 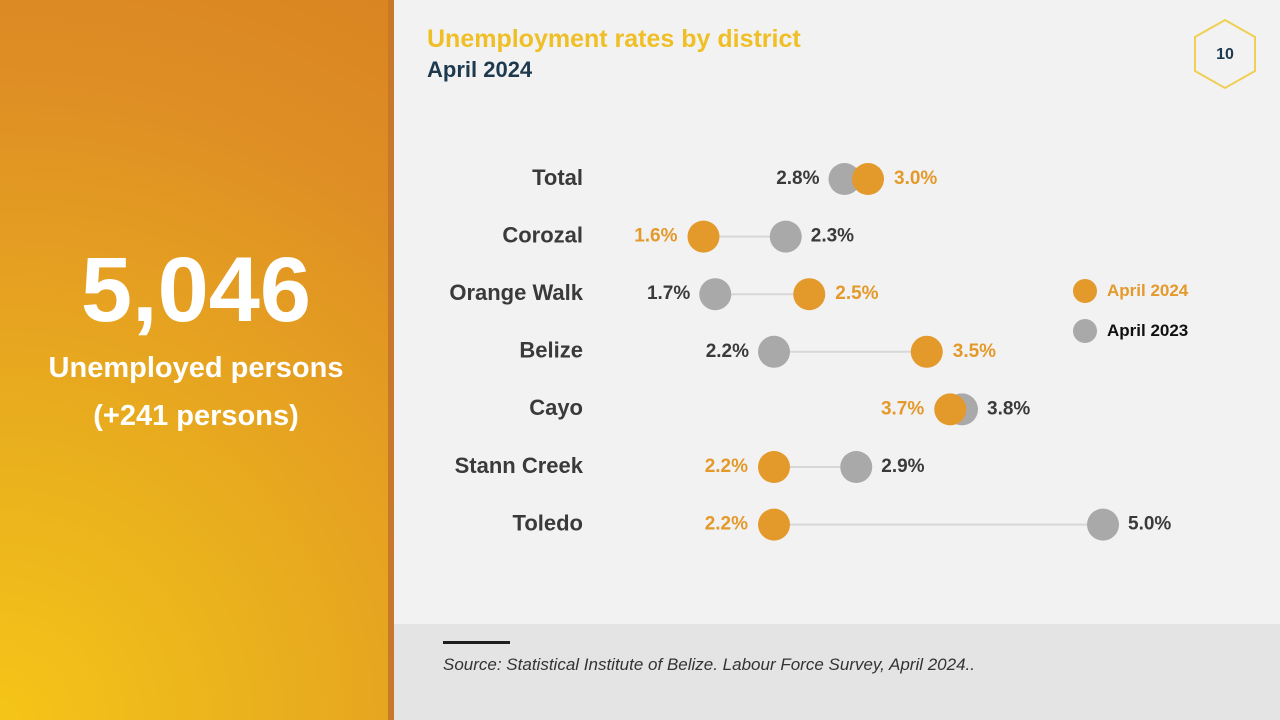 What do you see at coordinates (542, 234) in the screenshot?
I see `category-label: Corozal` at bounding box center [542, 234].